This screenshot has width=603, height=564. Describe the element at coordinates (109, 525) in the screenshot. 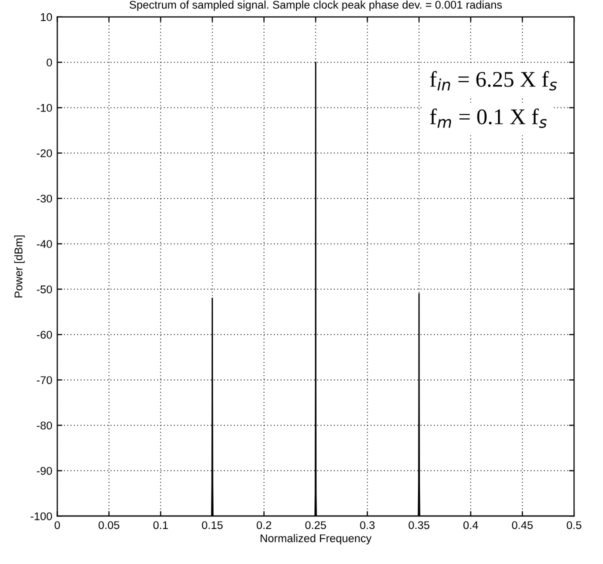

I see `x-tick-label: 0.05` at that location.